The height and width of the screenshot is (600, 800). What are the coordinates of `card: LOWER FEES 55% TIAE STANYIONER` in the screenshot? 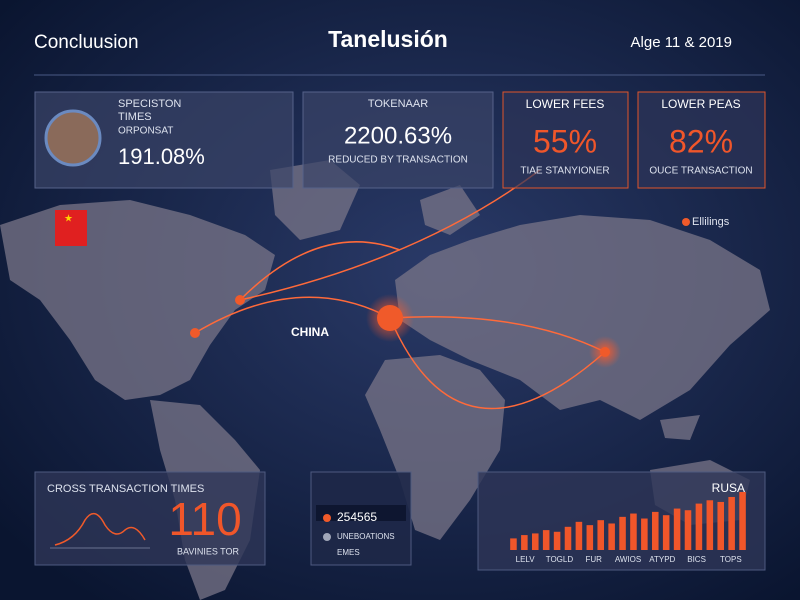 It's located at (565, 140).